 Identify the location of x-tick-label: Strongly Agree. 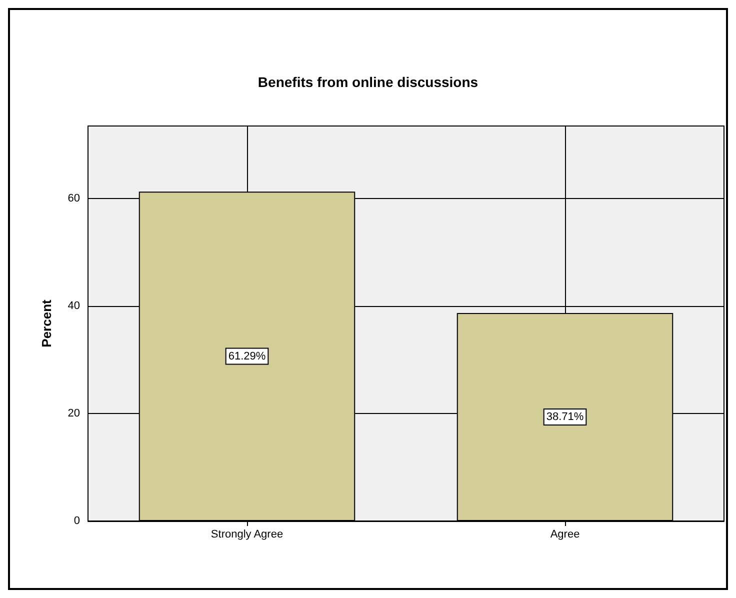
(247, 534).